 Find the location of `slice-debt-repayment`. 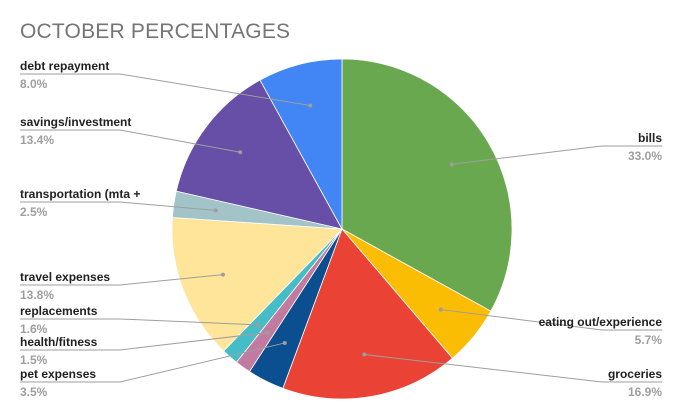

slice-debt-repayment is located at coordinates (301, 144).